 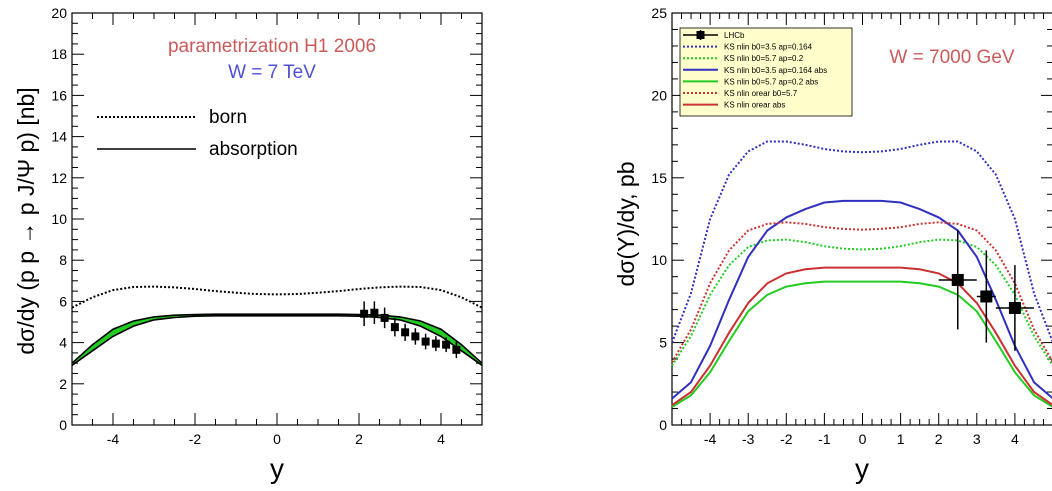 I want to click on curve-green-solid, so click(x=861, y=344).